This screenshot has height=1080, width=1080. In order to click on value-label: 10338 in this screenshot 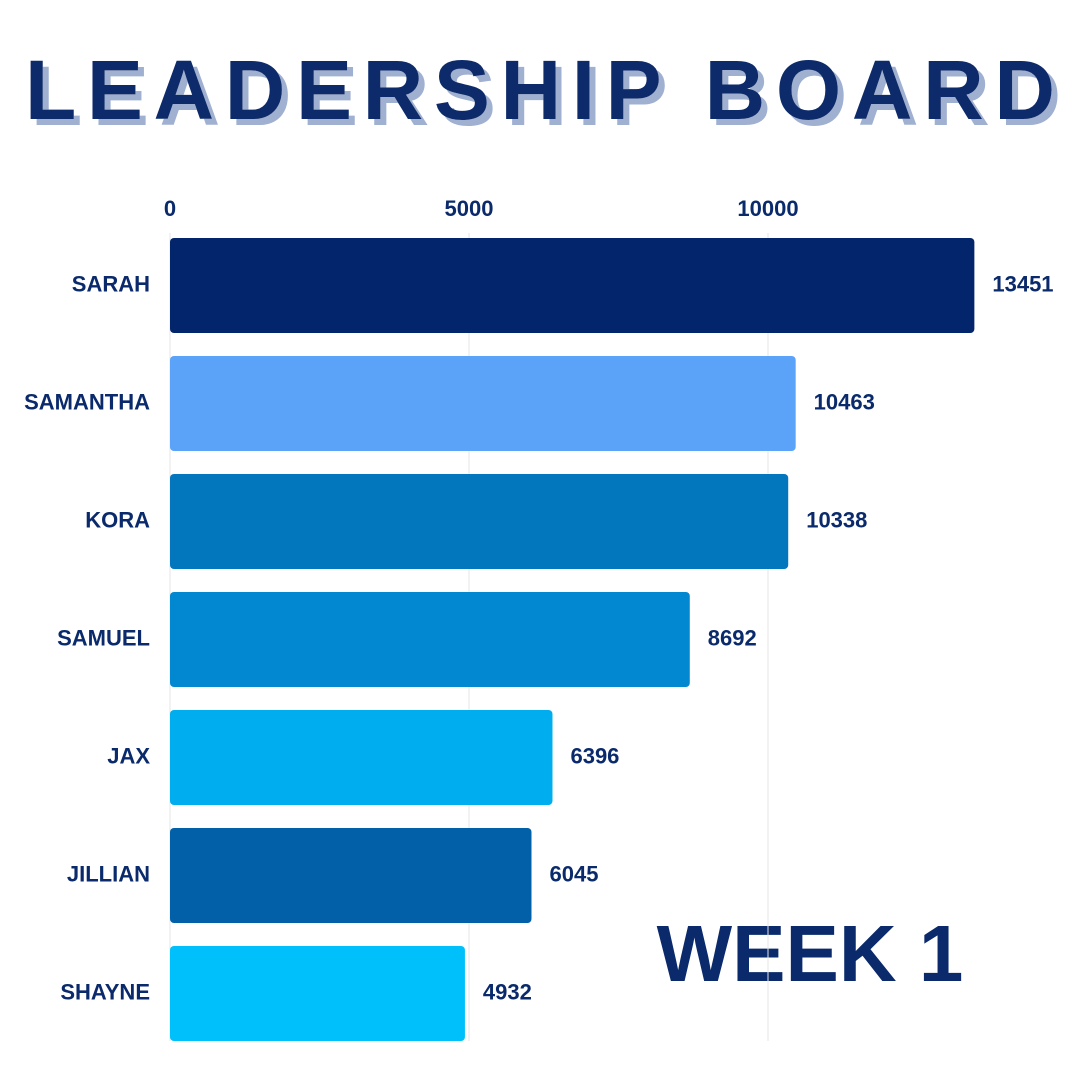, I will do `click(836, 519)`.